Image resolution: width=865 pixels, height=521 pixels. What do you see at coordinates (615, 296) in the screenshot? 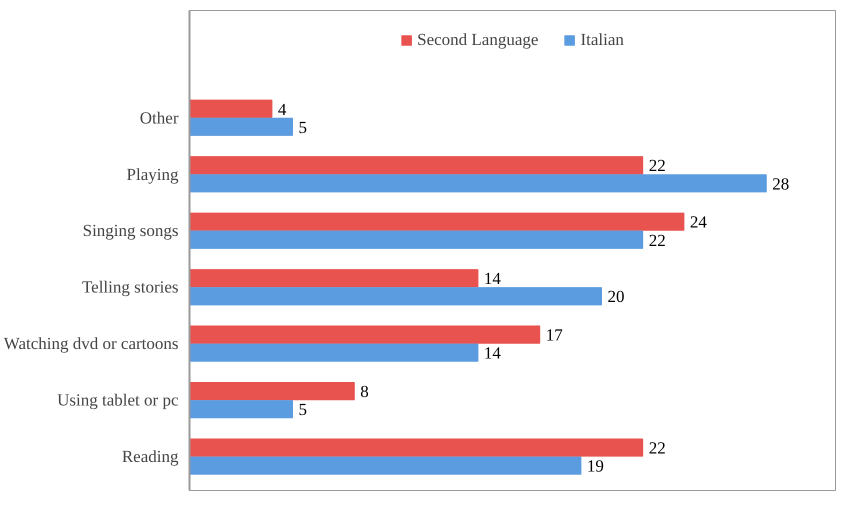
I see `data-label: 20` at bounding box center [615, 296].